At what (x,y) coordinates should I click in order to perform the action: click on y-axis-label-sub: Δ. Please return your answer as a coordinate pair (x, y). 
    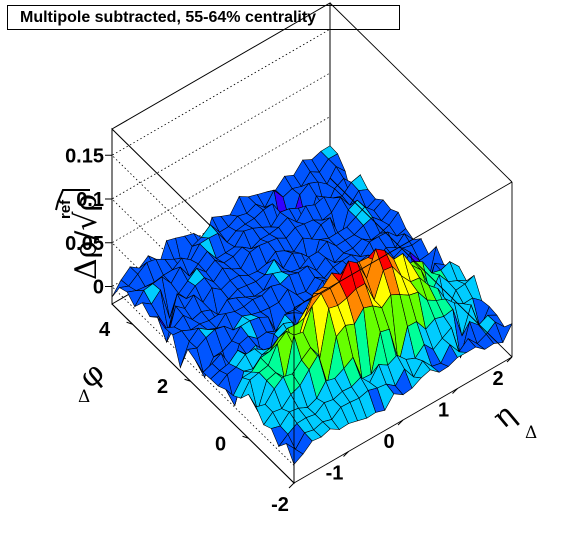
    Looking at the image, I should click on (84, 397).